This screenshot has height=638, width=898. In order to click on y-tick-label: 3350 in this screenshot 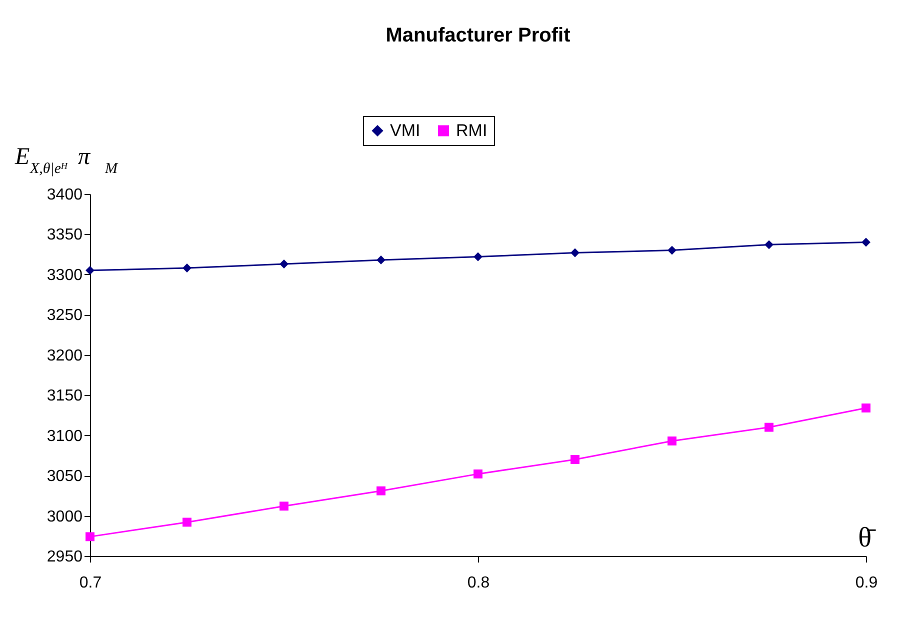, I will do `click(64, 235)`.